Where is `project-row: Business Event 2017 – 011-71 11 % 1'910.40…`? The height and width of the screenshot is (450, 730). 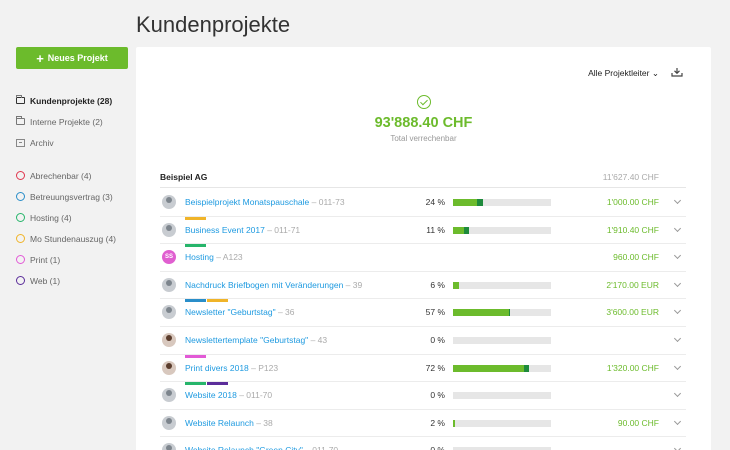
project-row: Business Event 2017 – 011-71 11 % 1'910.40… is located at coordinates (423, 230).